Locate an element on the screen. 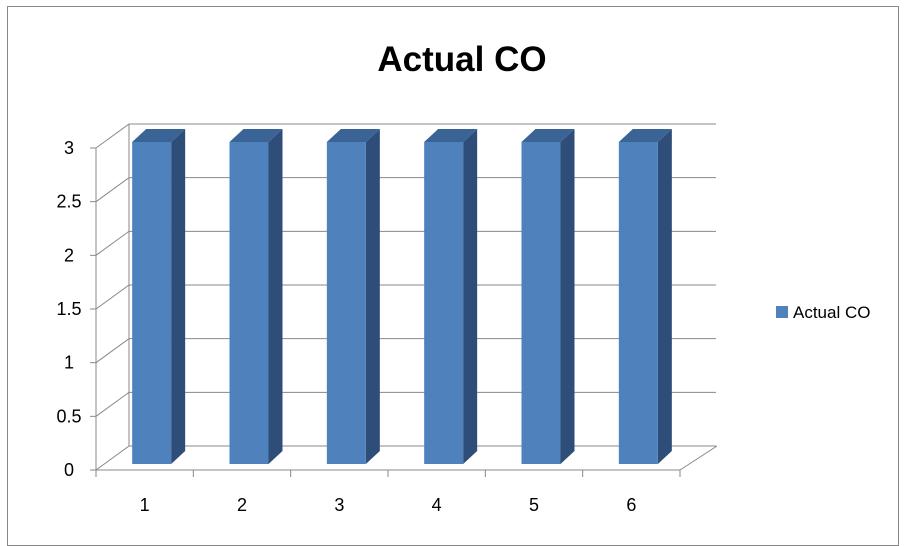 The image size is (907, 546). y-tick-label: 3 is located at coordinates (69, 148).